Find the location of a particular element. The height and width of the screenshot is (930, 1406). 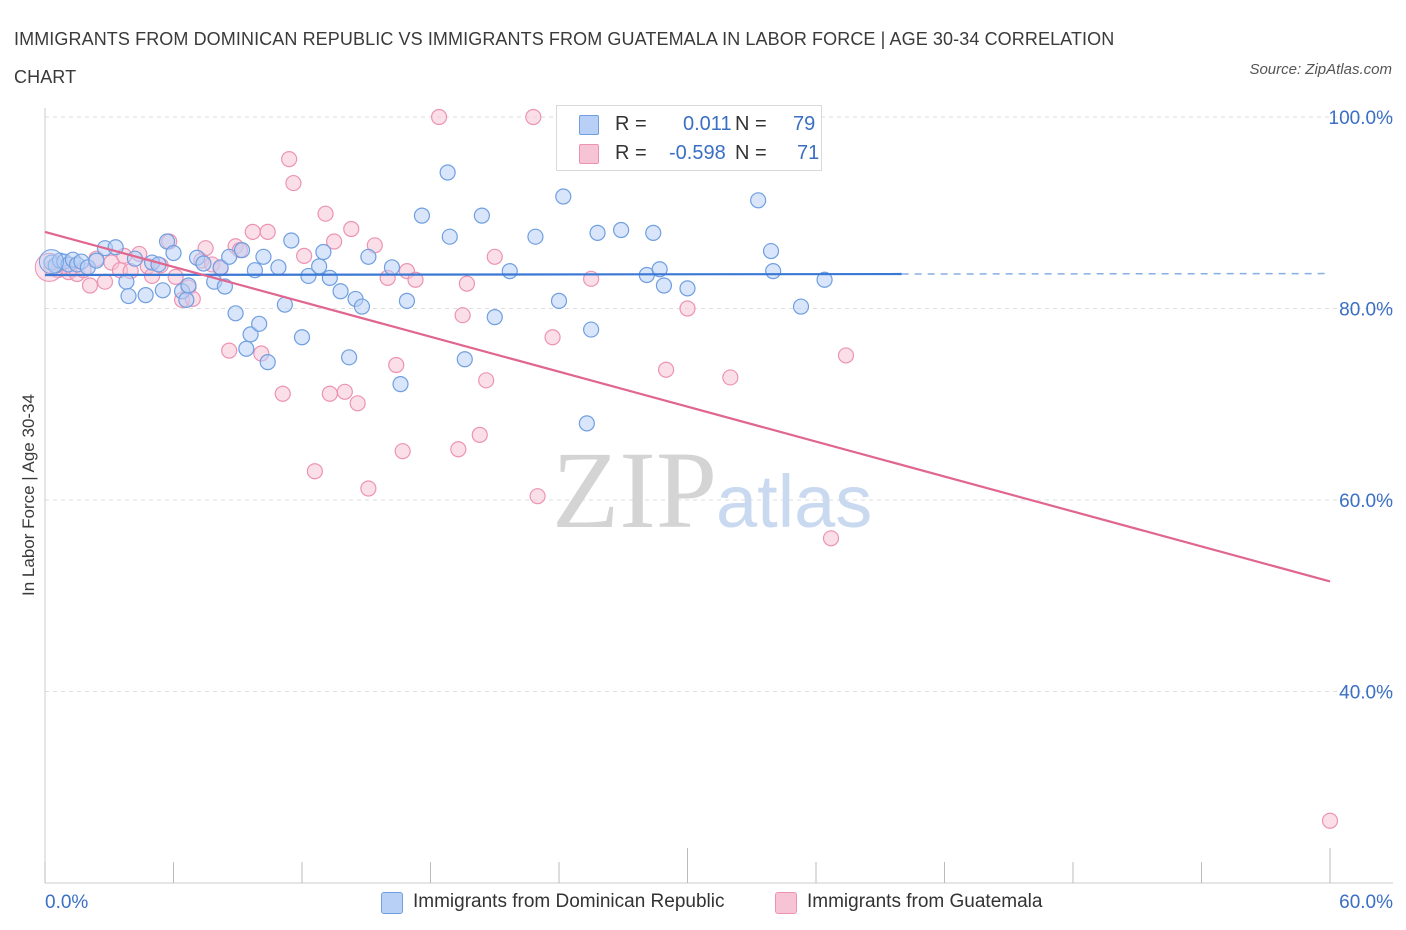

correlation-legend: R = 0.011 N = 79 R = -0.598 N = 71 is located at coordinates (689, 138).